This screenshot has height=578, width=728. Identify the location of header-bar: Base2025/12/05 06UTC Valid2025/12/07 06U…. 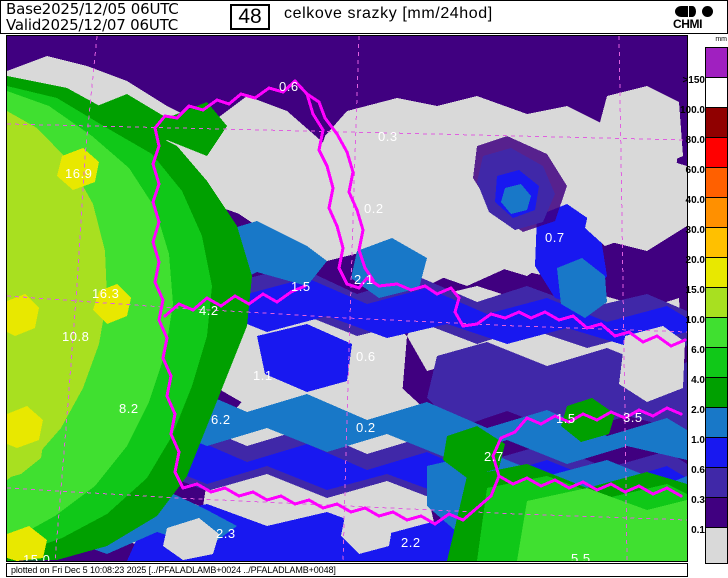
(364, 17).